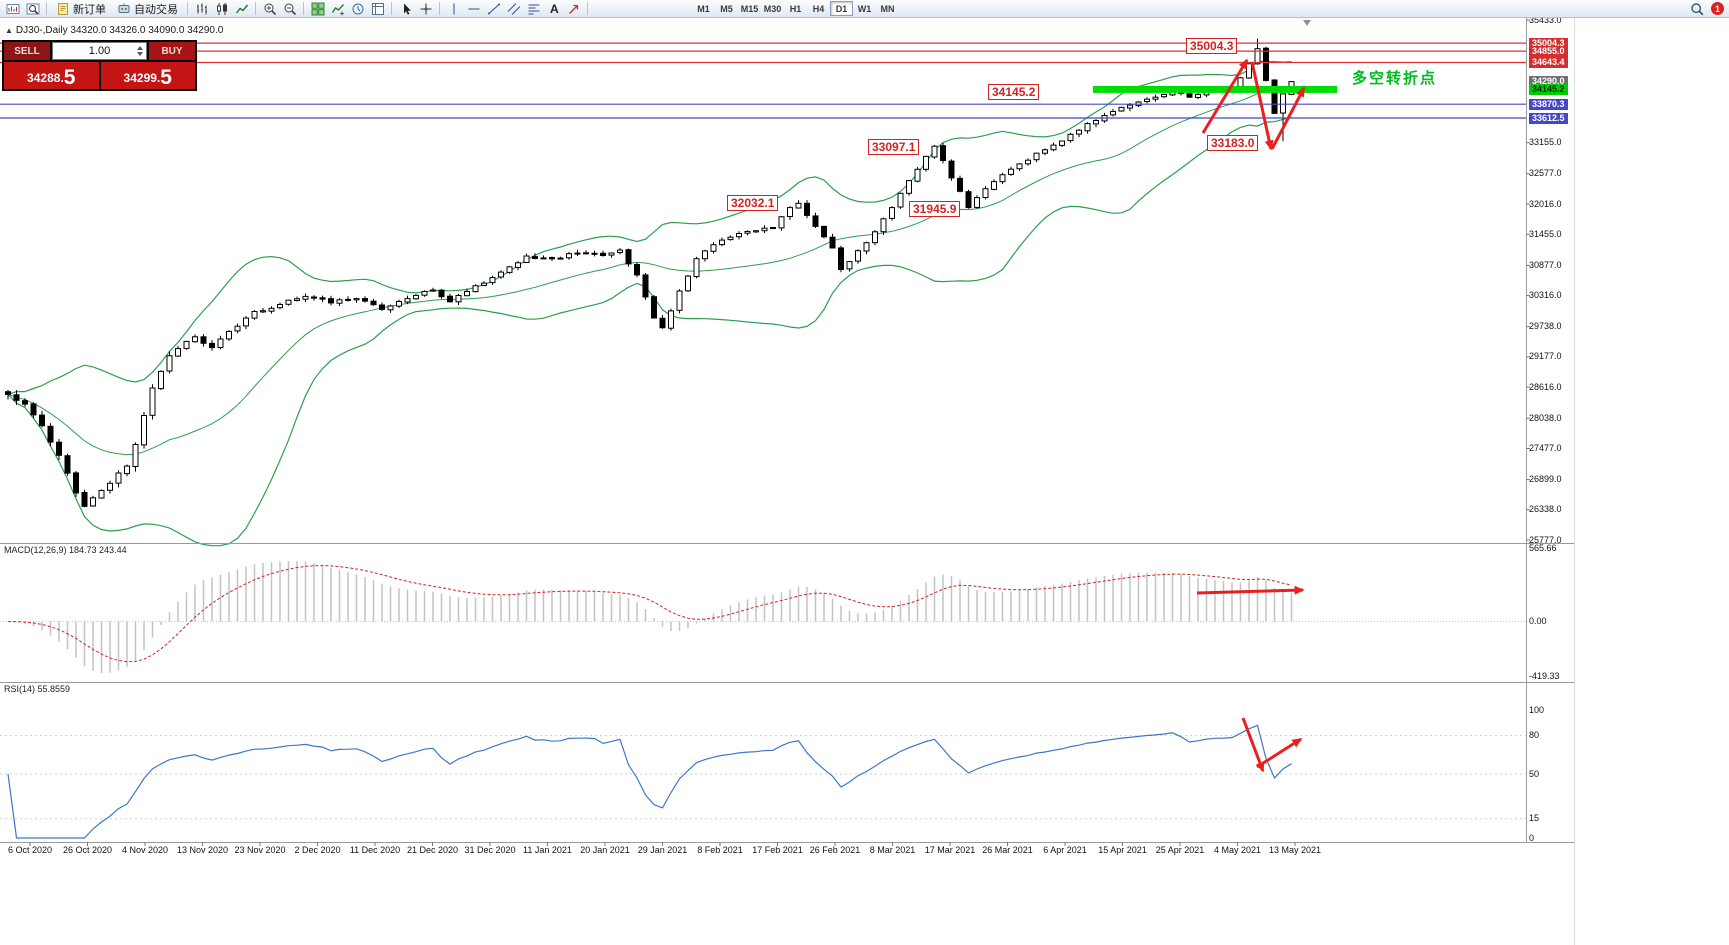  What do you see at coordinates (726, 8) in the screenshot?
I see `timeframe-m5: M5` at bounding box center [726, 8].